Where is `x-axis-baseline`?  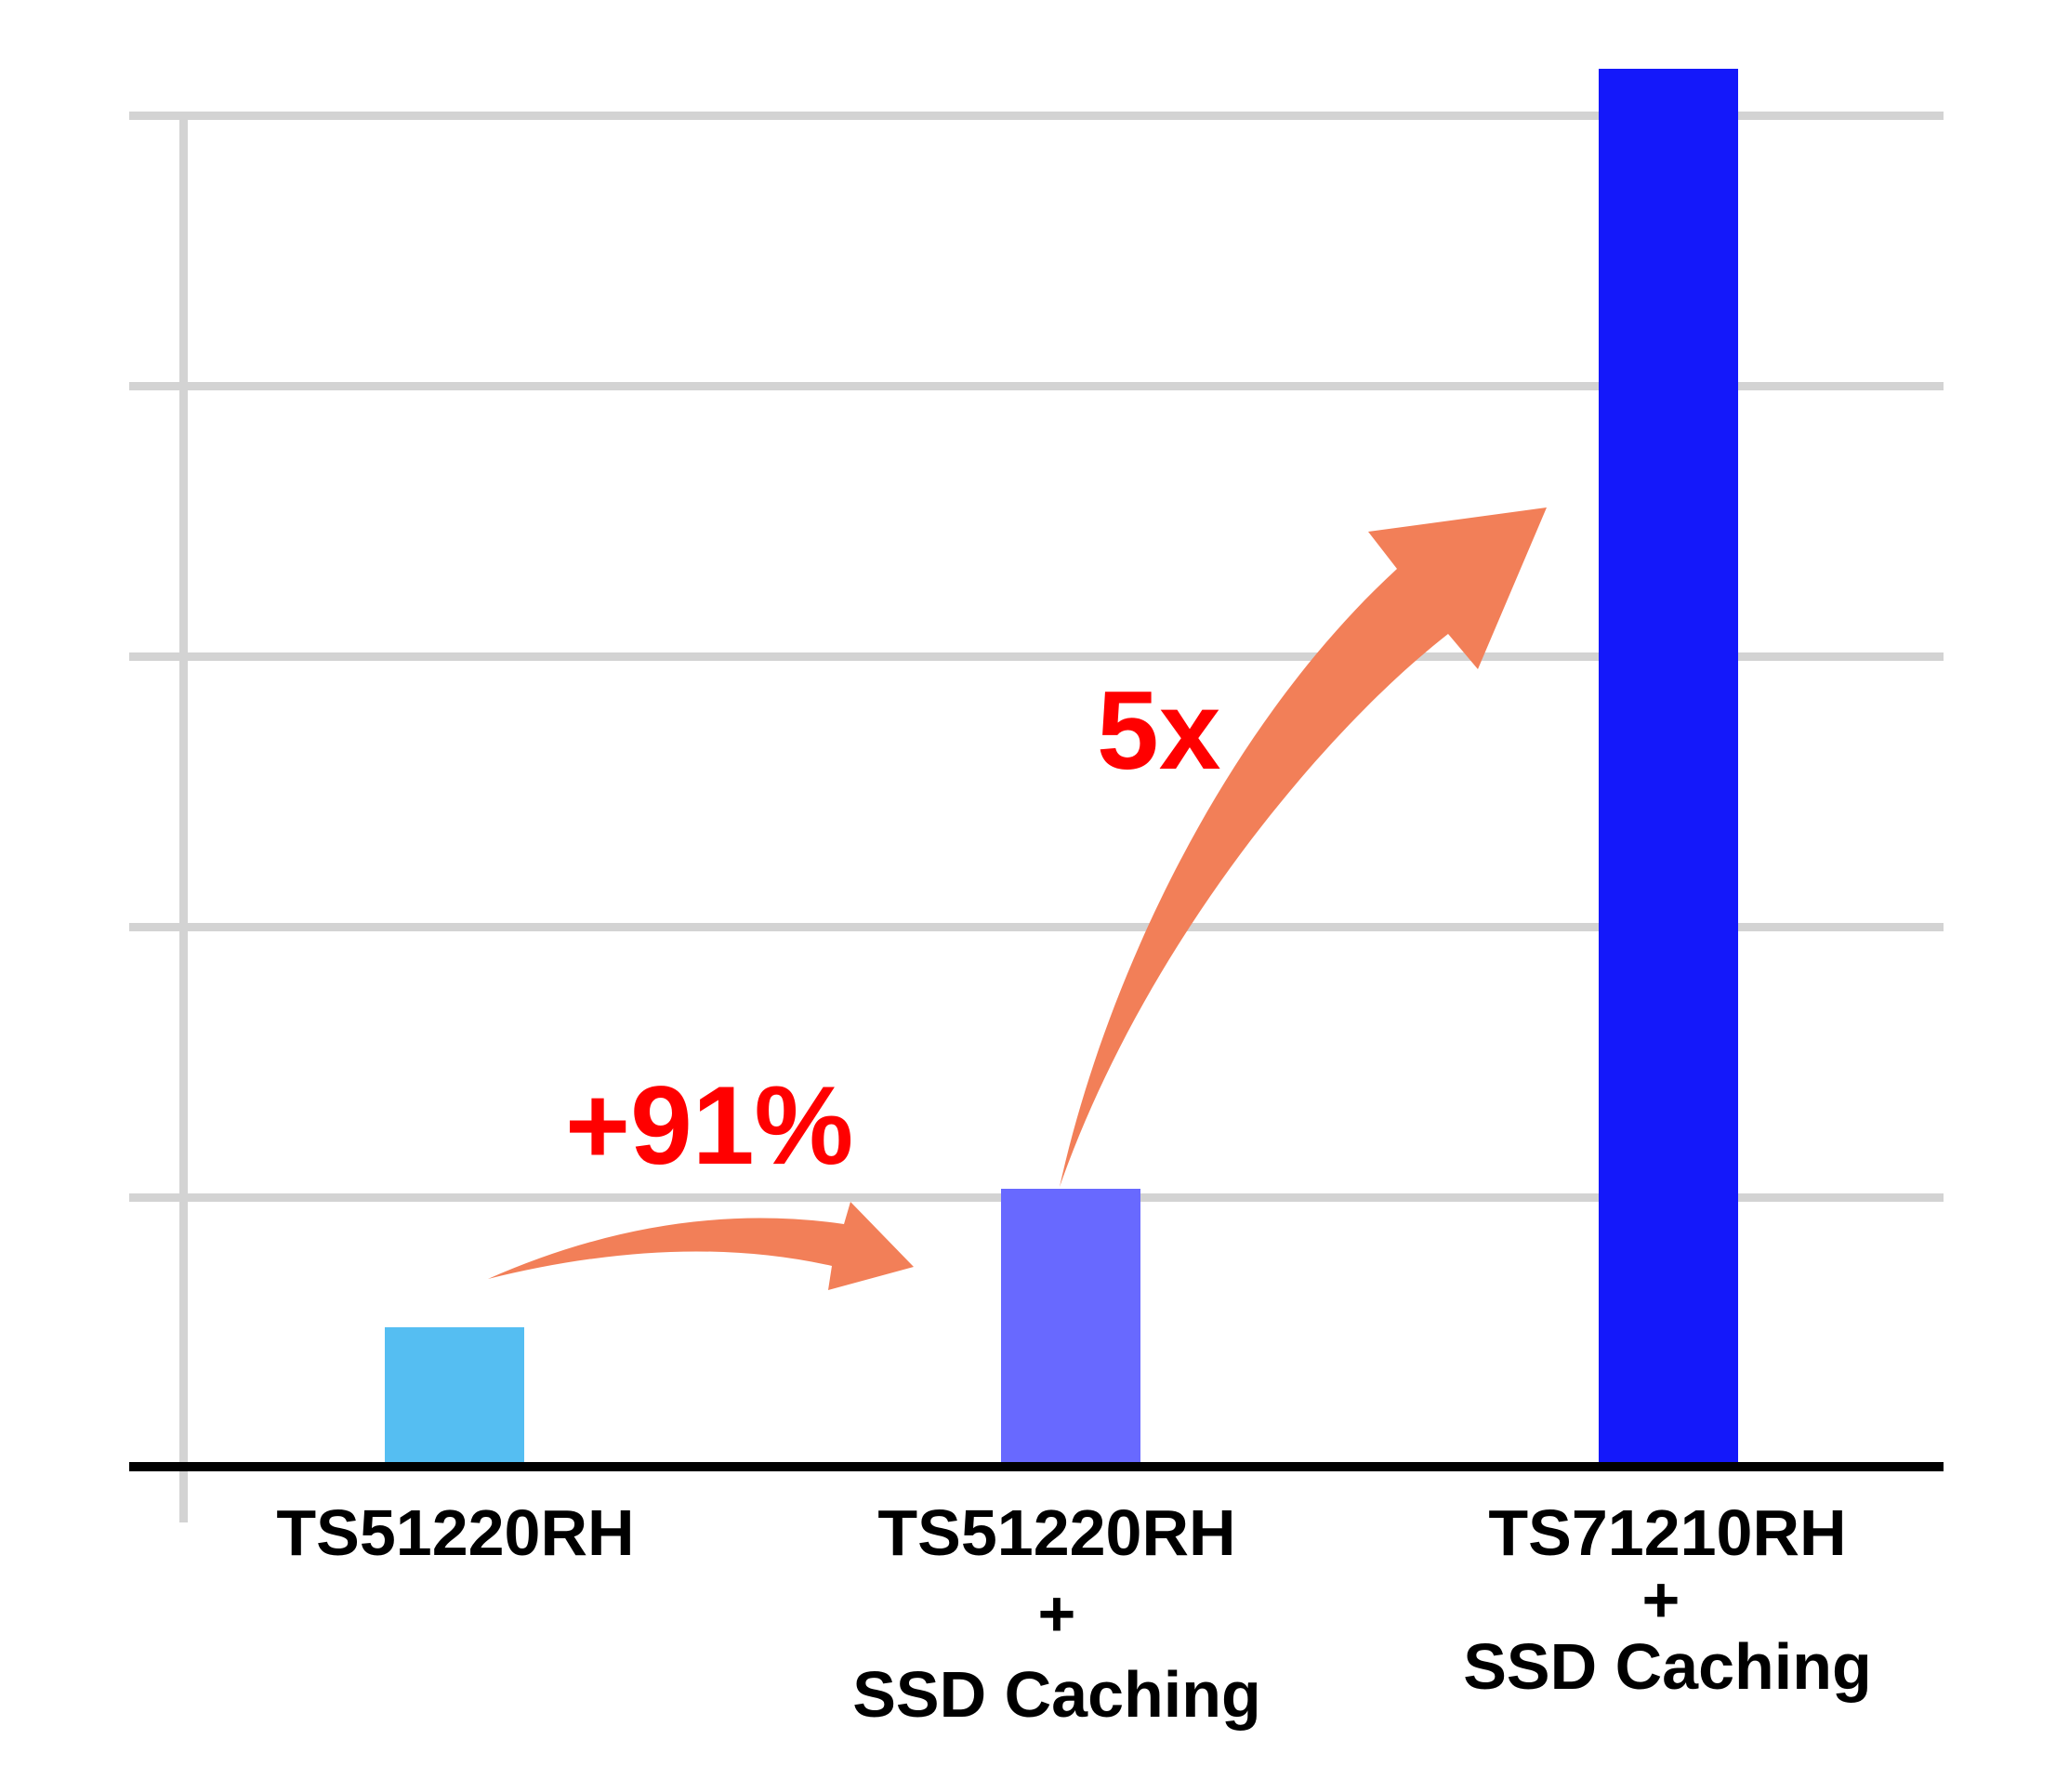 x-axis-baseline is located at coordinates (1036, 1466).